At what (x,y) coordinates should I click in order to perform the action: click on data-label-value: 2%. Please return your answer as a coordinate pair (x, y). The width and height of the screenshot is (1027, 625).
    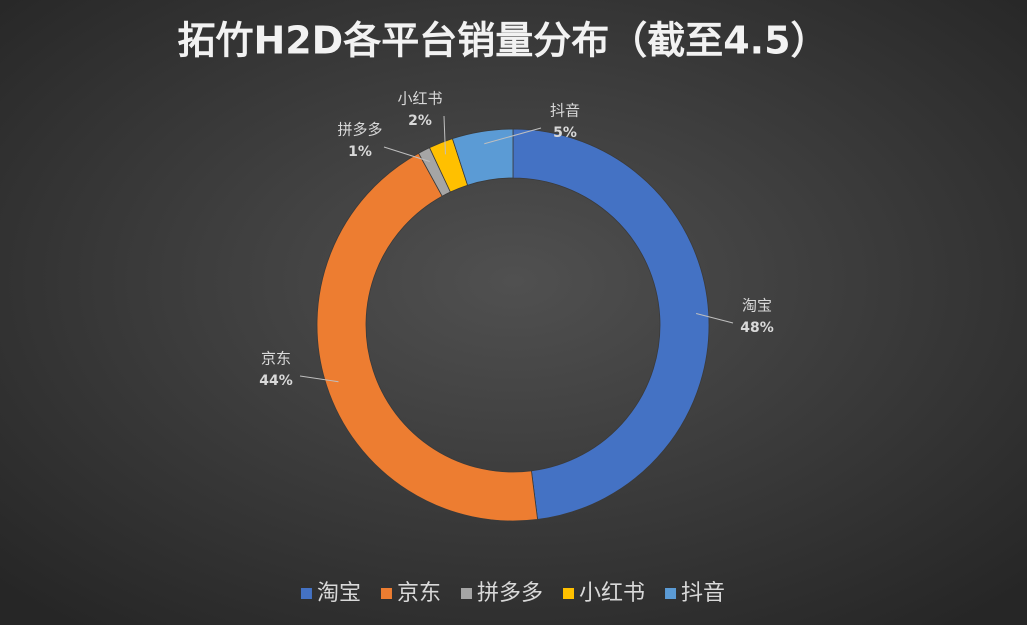
    Looking at the image, I should click on (420, 121).